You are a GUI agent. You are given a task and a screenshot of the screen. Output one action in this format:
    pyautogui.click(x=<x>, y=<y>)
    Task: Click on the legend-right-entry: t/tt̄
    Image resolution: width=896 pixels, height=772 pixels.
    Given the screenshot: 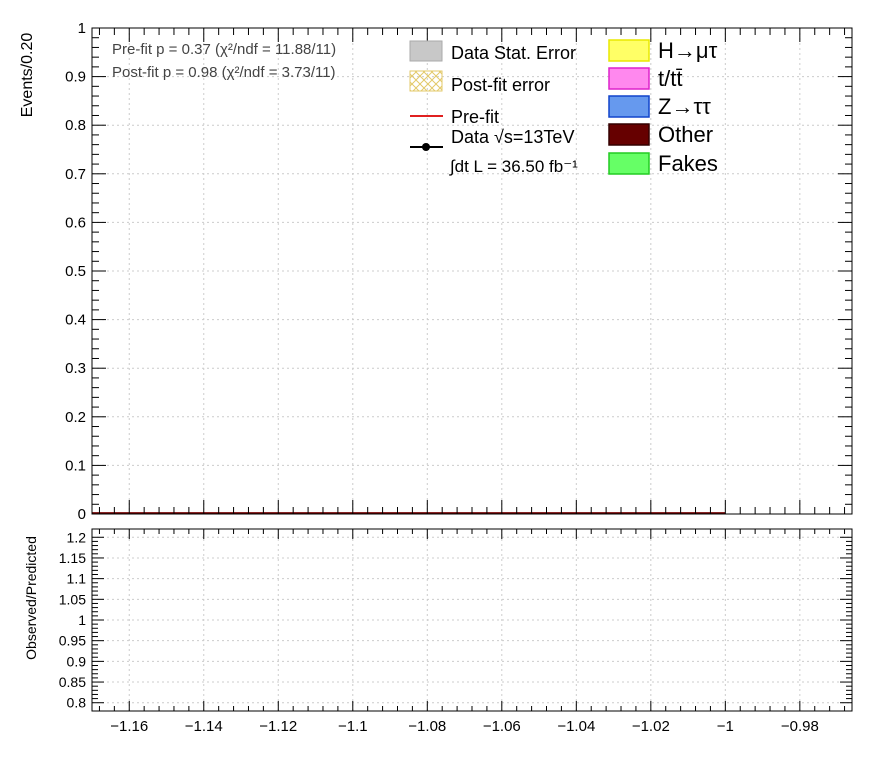 What is the action you would take?
    pyautogui.click(x=645, y=78)
    